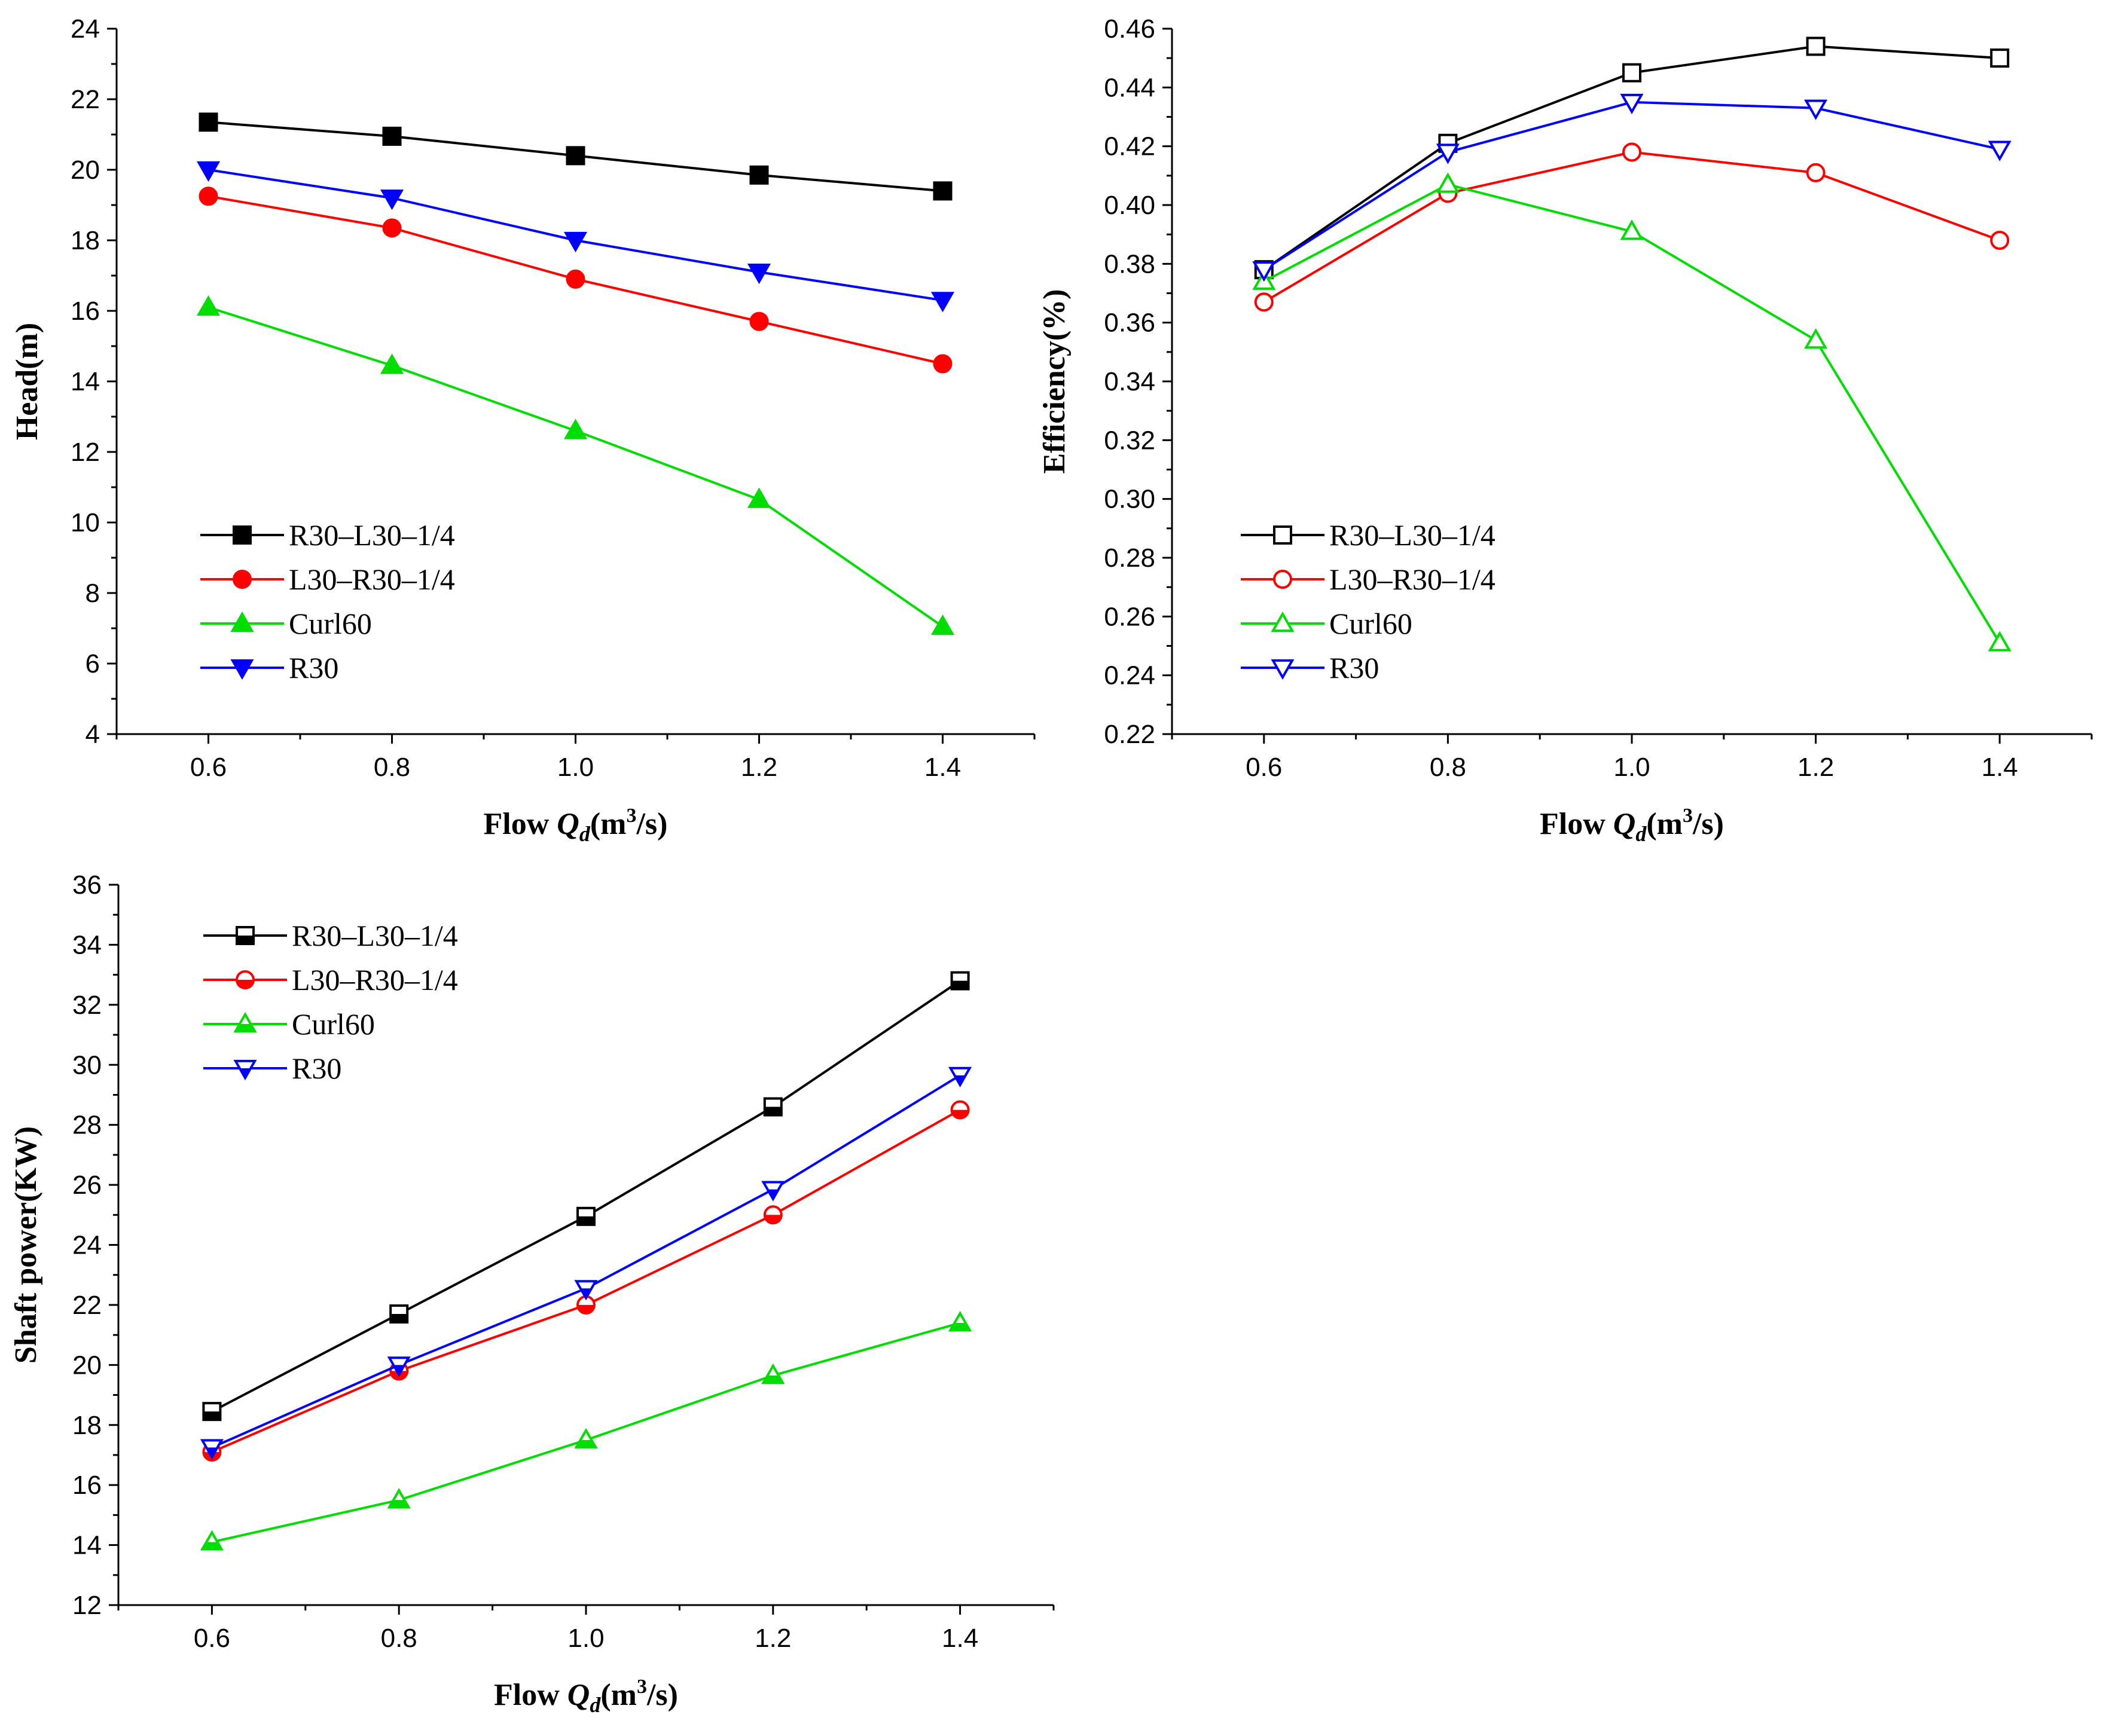 The height and width of the screenshot is (1736, 2106). Describe the element at coordinates (1129, 264) in the screenshot. I see `y-tick-label: 0.38` at that location.